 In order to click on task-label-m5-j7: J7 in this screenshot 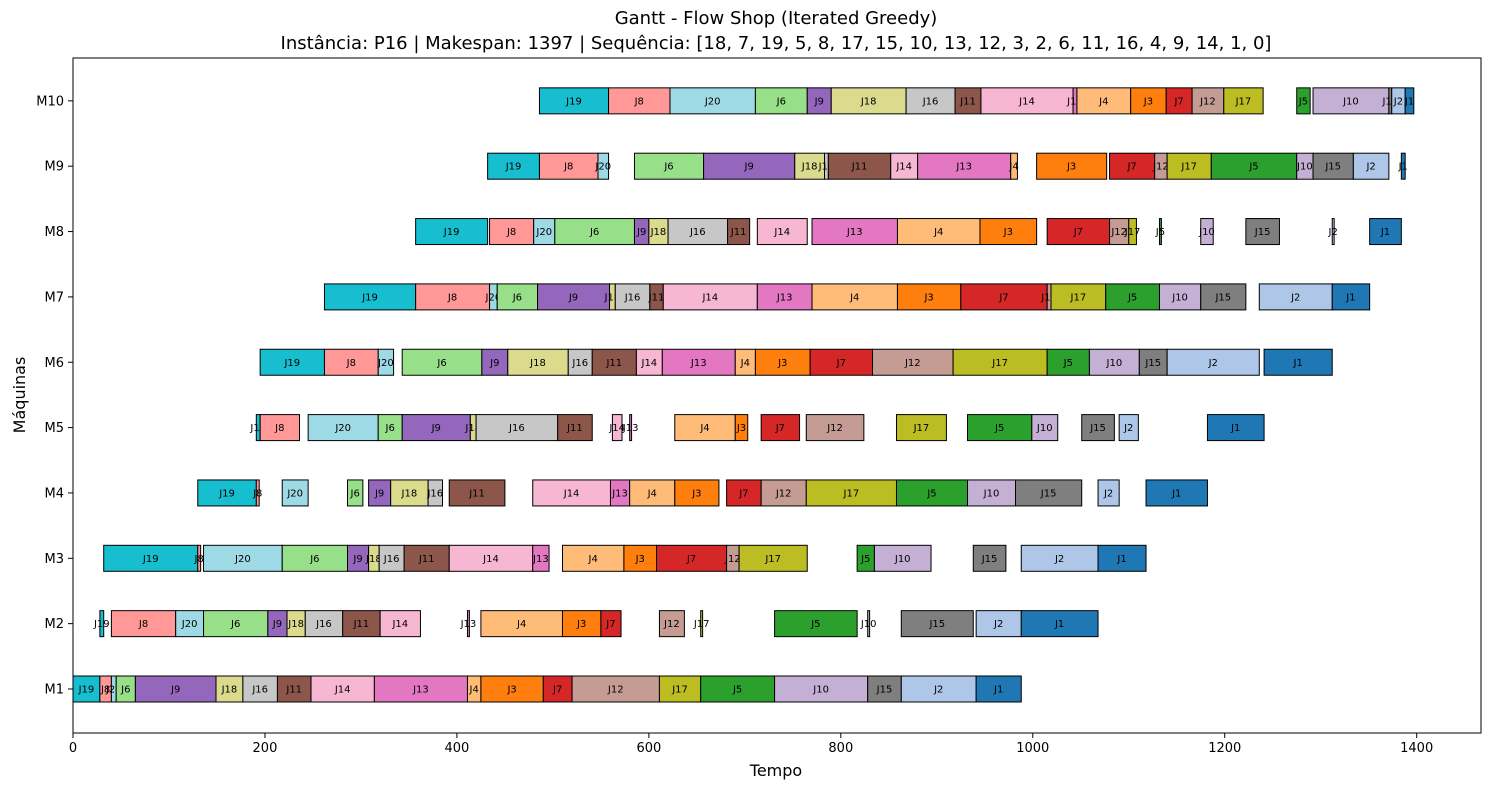, I will do `click(780, 428)`.